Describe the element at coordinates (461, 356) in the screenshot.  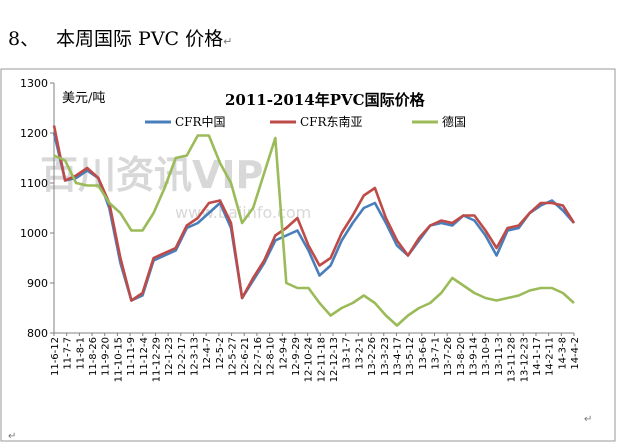
I see `x-tick-label: 13-8-20` at that location.